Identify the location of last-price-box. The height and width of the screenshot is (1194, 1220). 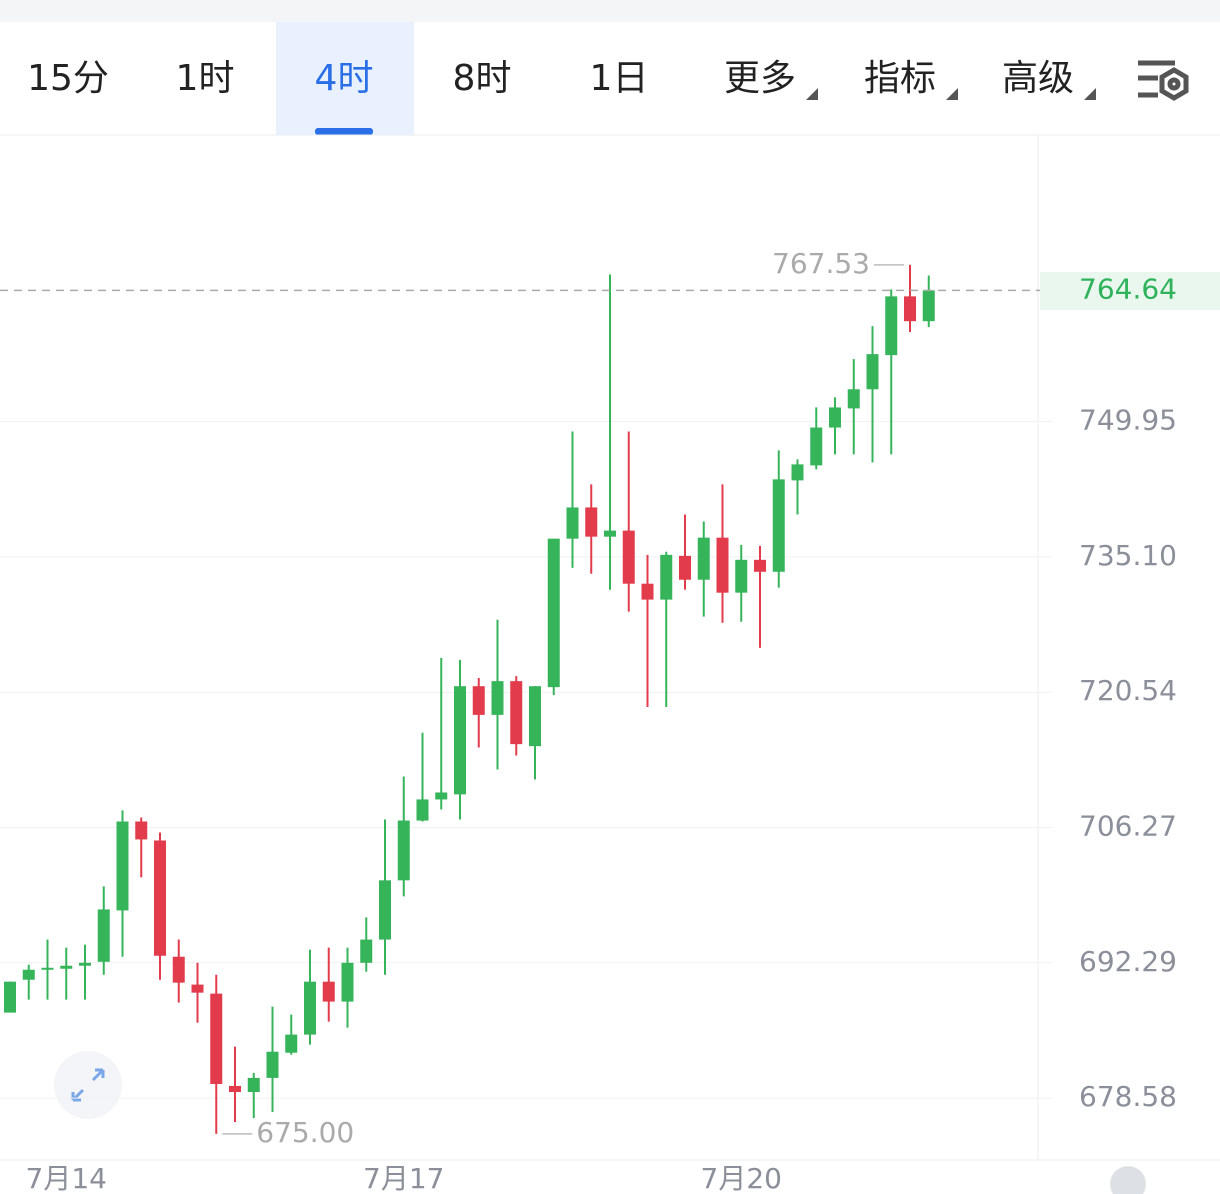
(1130, 291).